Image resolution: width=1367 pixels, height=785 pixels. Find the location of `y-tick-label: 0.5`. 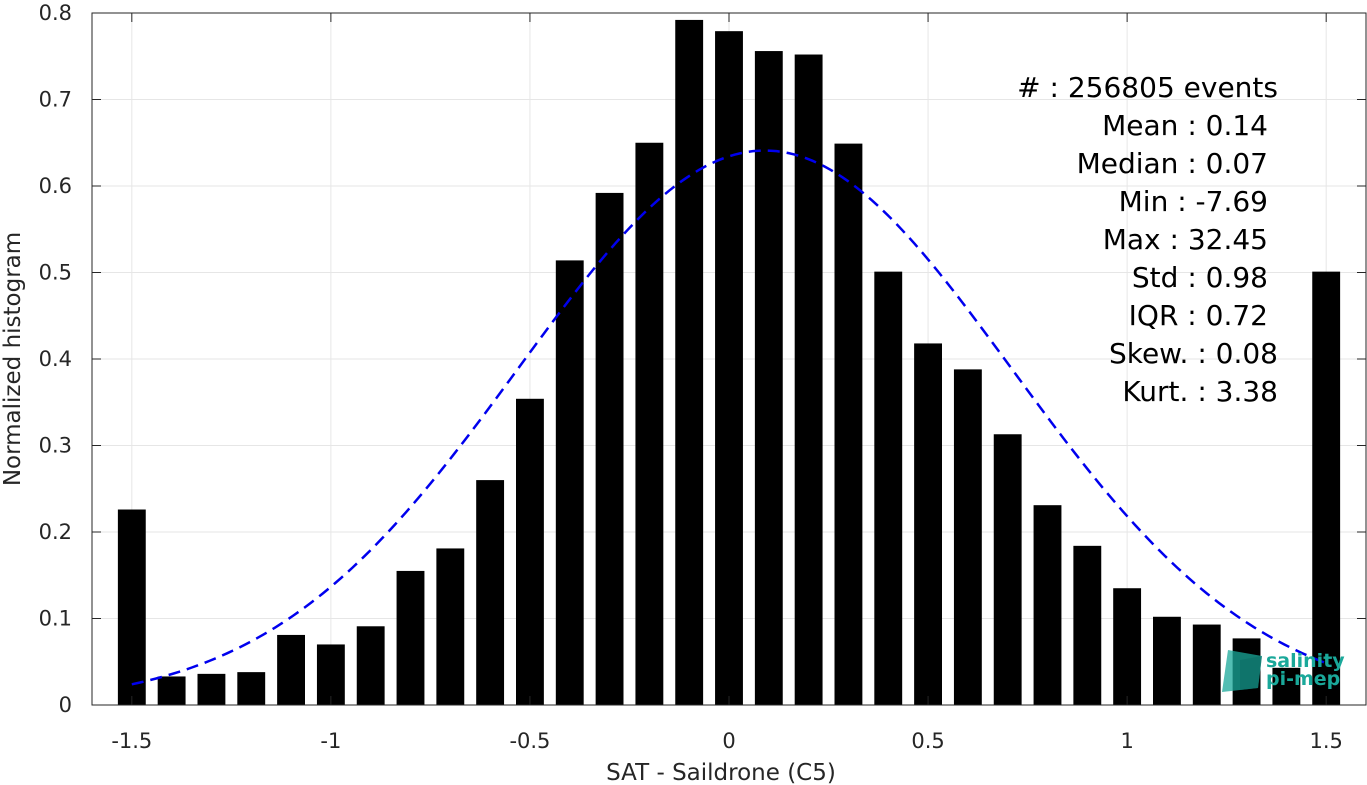

y-tick-label: 0.5 is located at coordinates (55, 273).